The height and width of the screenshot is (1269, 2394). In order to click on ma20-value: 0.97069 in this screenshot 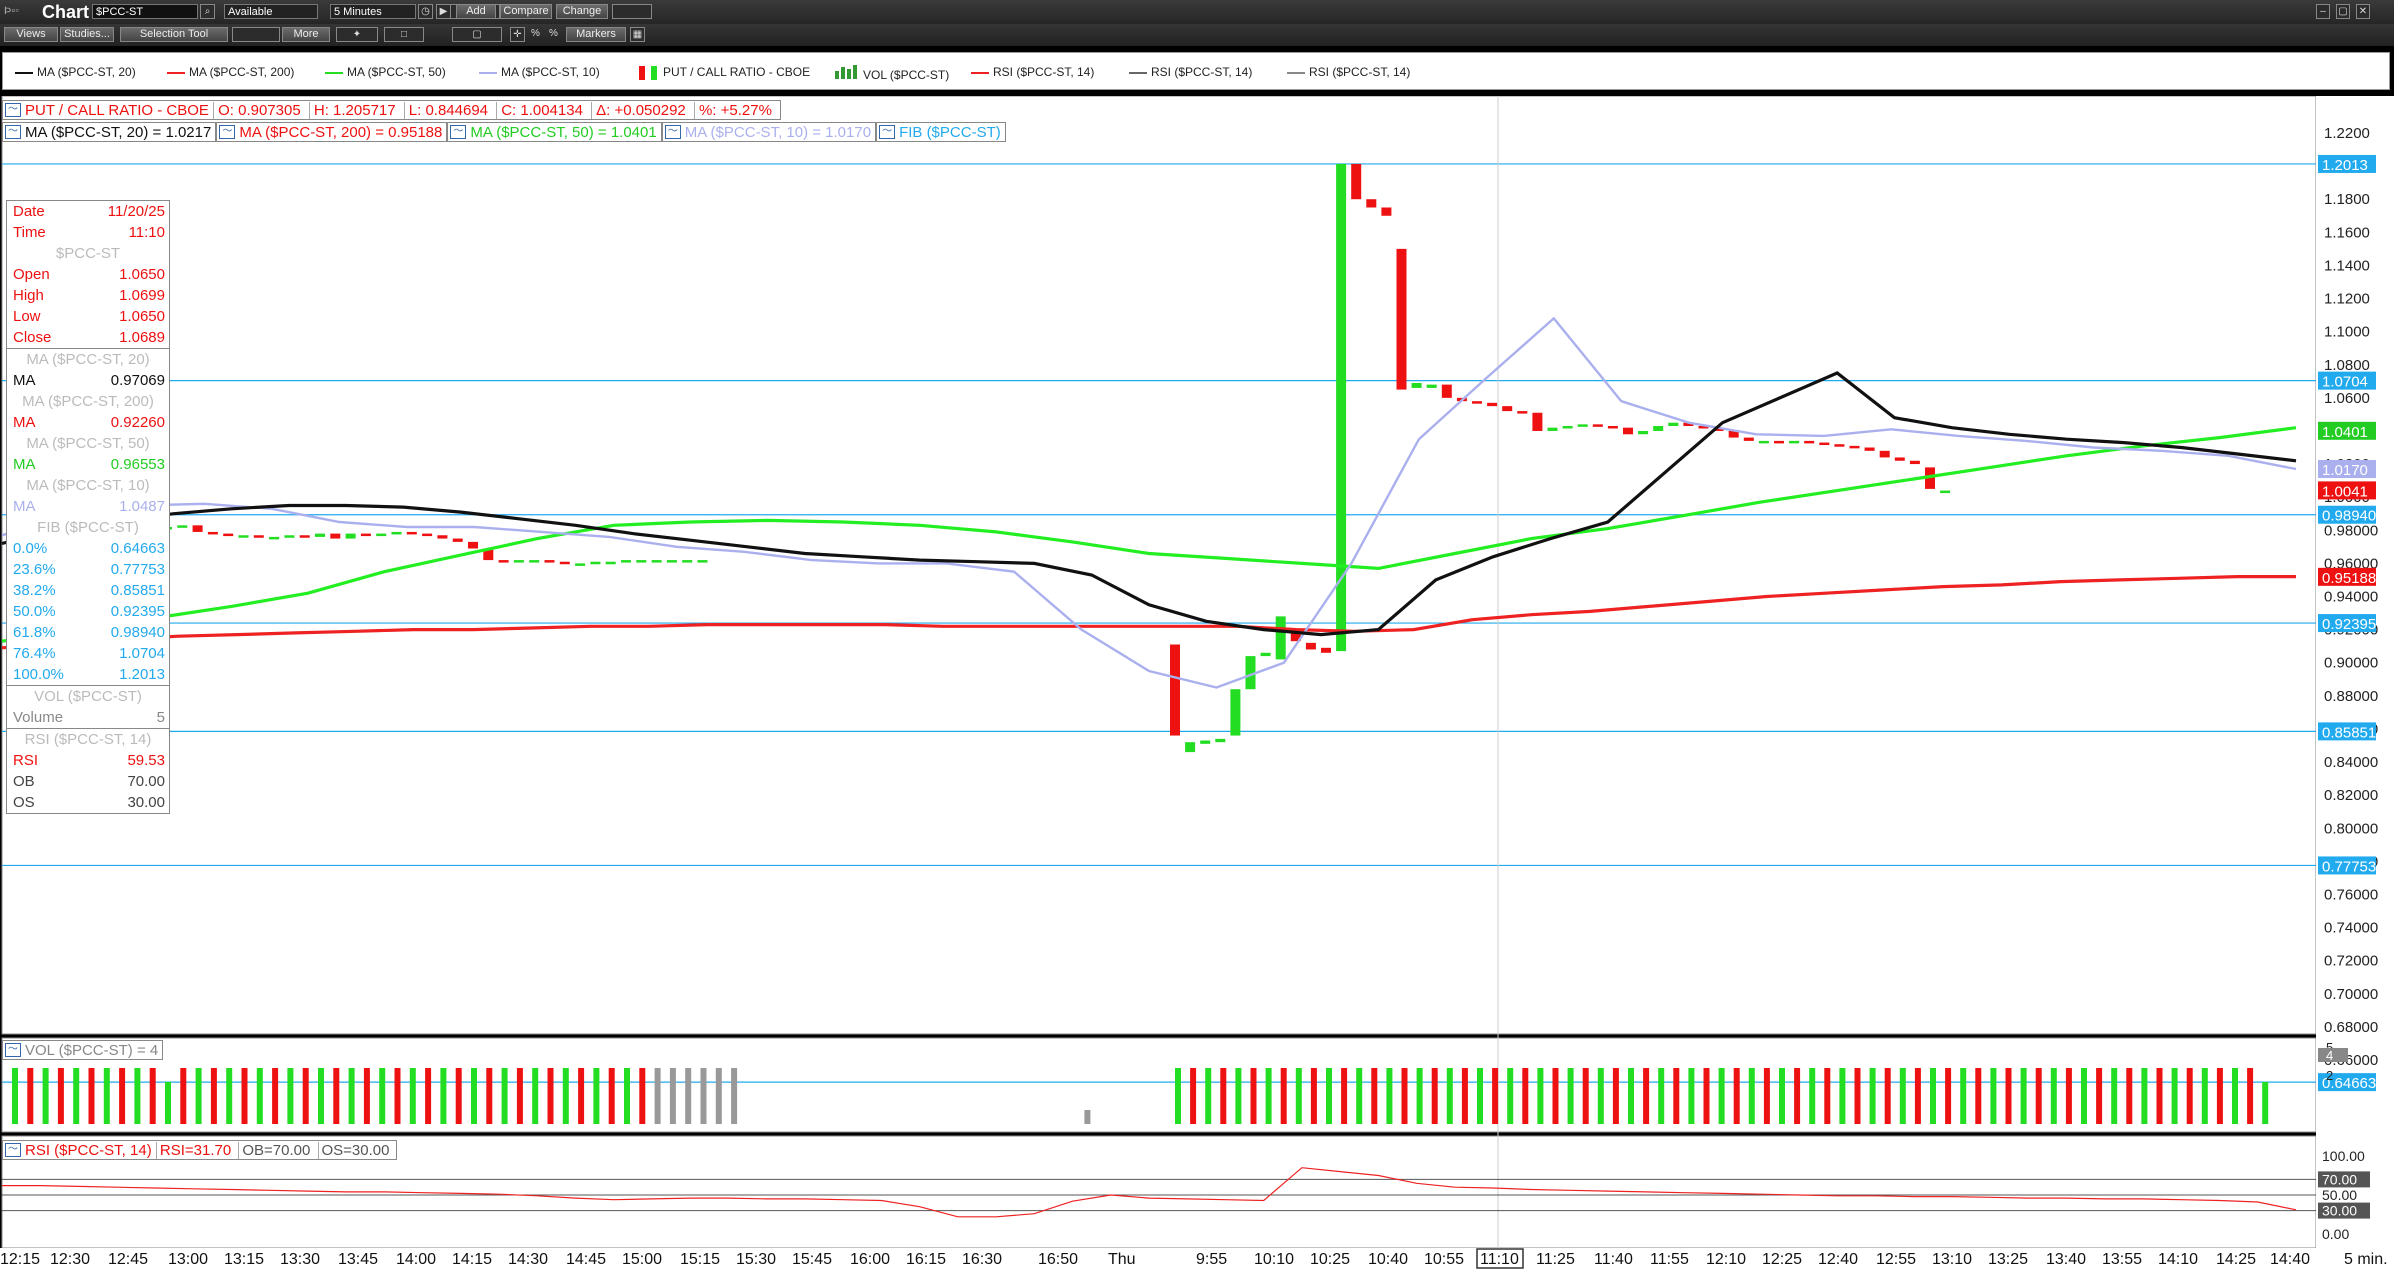, I will do `click(137, 380)`.